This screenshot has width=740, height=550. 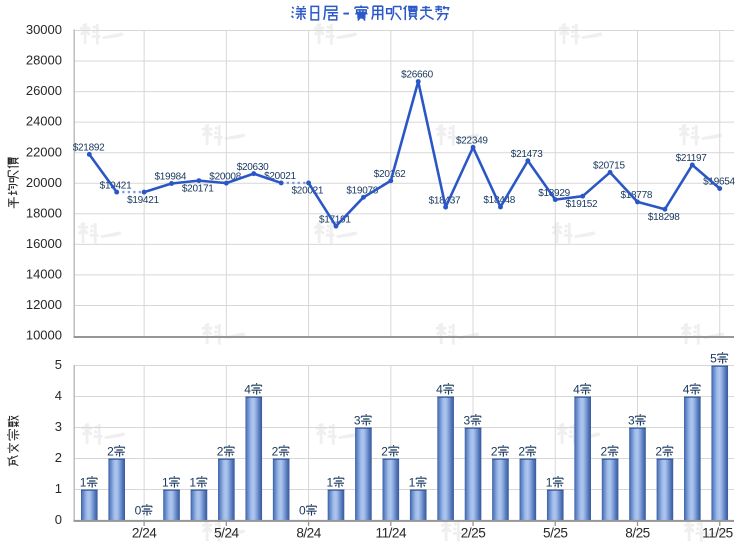 What do you see at coordinates (692, 158) in the screenshot?
I see `svg-text: $21197` at bounding box center [692, 158].